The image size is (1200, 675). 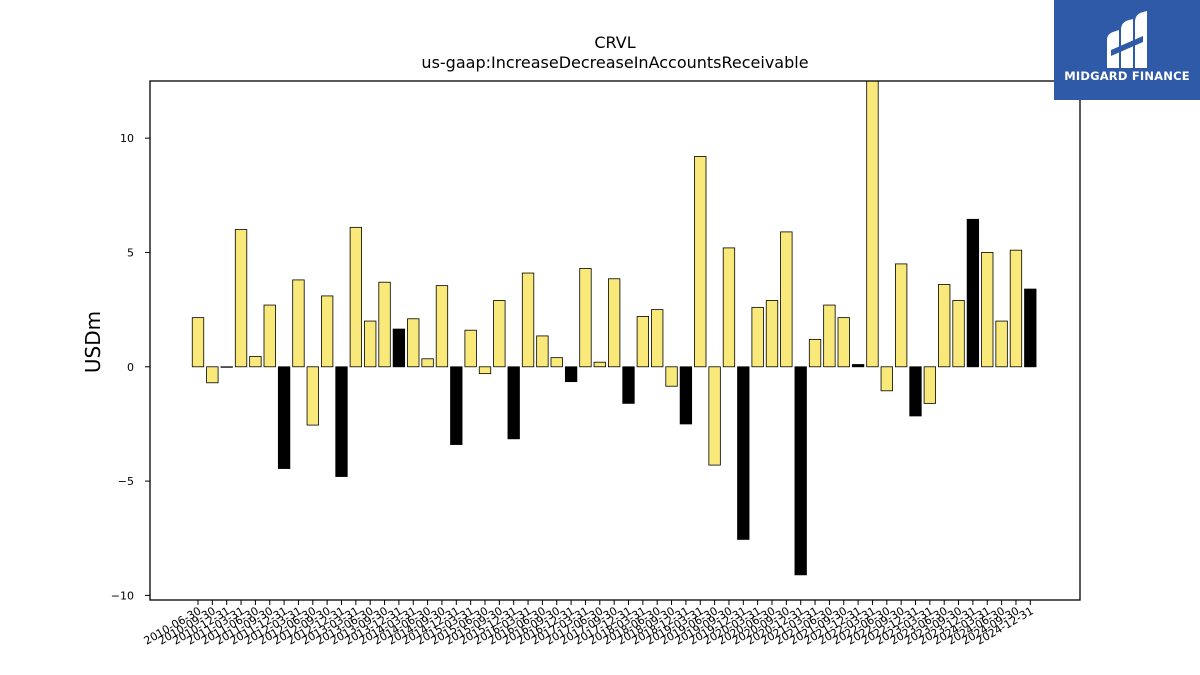 I want to click on chart-title: CRVL, so click(x=614, y=42).